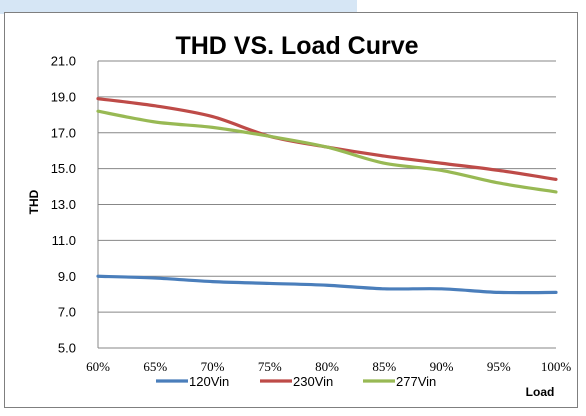 The image size is (586, 416). Describe the element at coordinates (63, 61) in the screenshot. I see `y-tick-label: 21.0` at that location.